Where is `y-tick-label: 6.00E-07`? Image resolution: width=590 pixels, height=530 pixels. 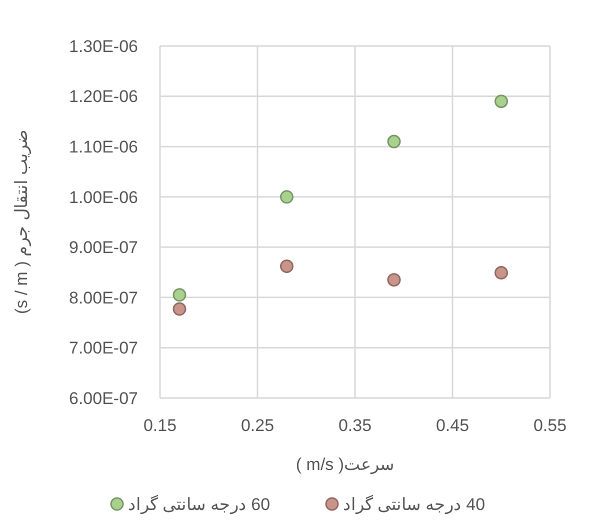 y-tick-label: 6.00E-07 is located at coordinates (103, 398).